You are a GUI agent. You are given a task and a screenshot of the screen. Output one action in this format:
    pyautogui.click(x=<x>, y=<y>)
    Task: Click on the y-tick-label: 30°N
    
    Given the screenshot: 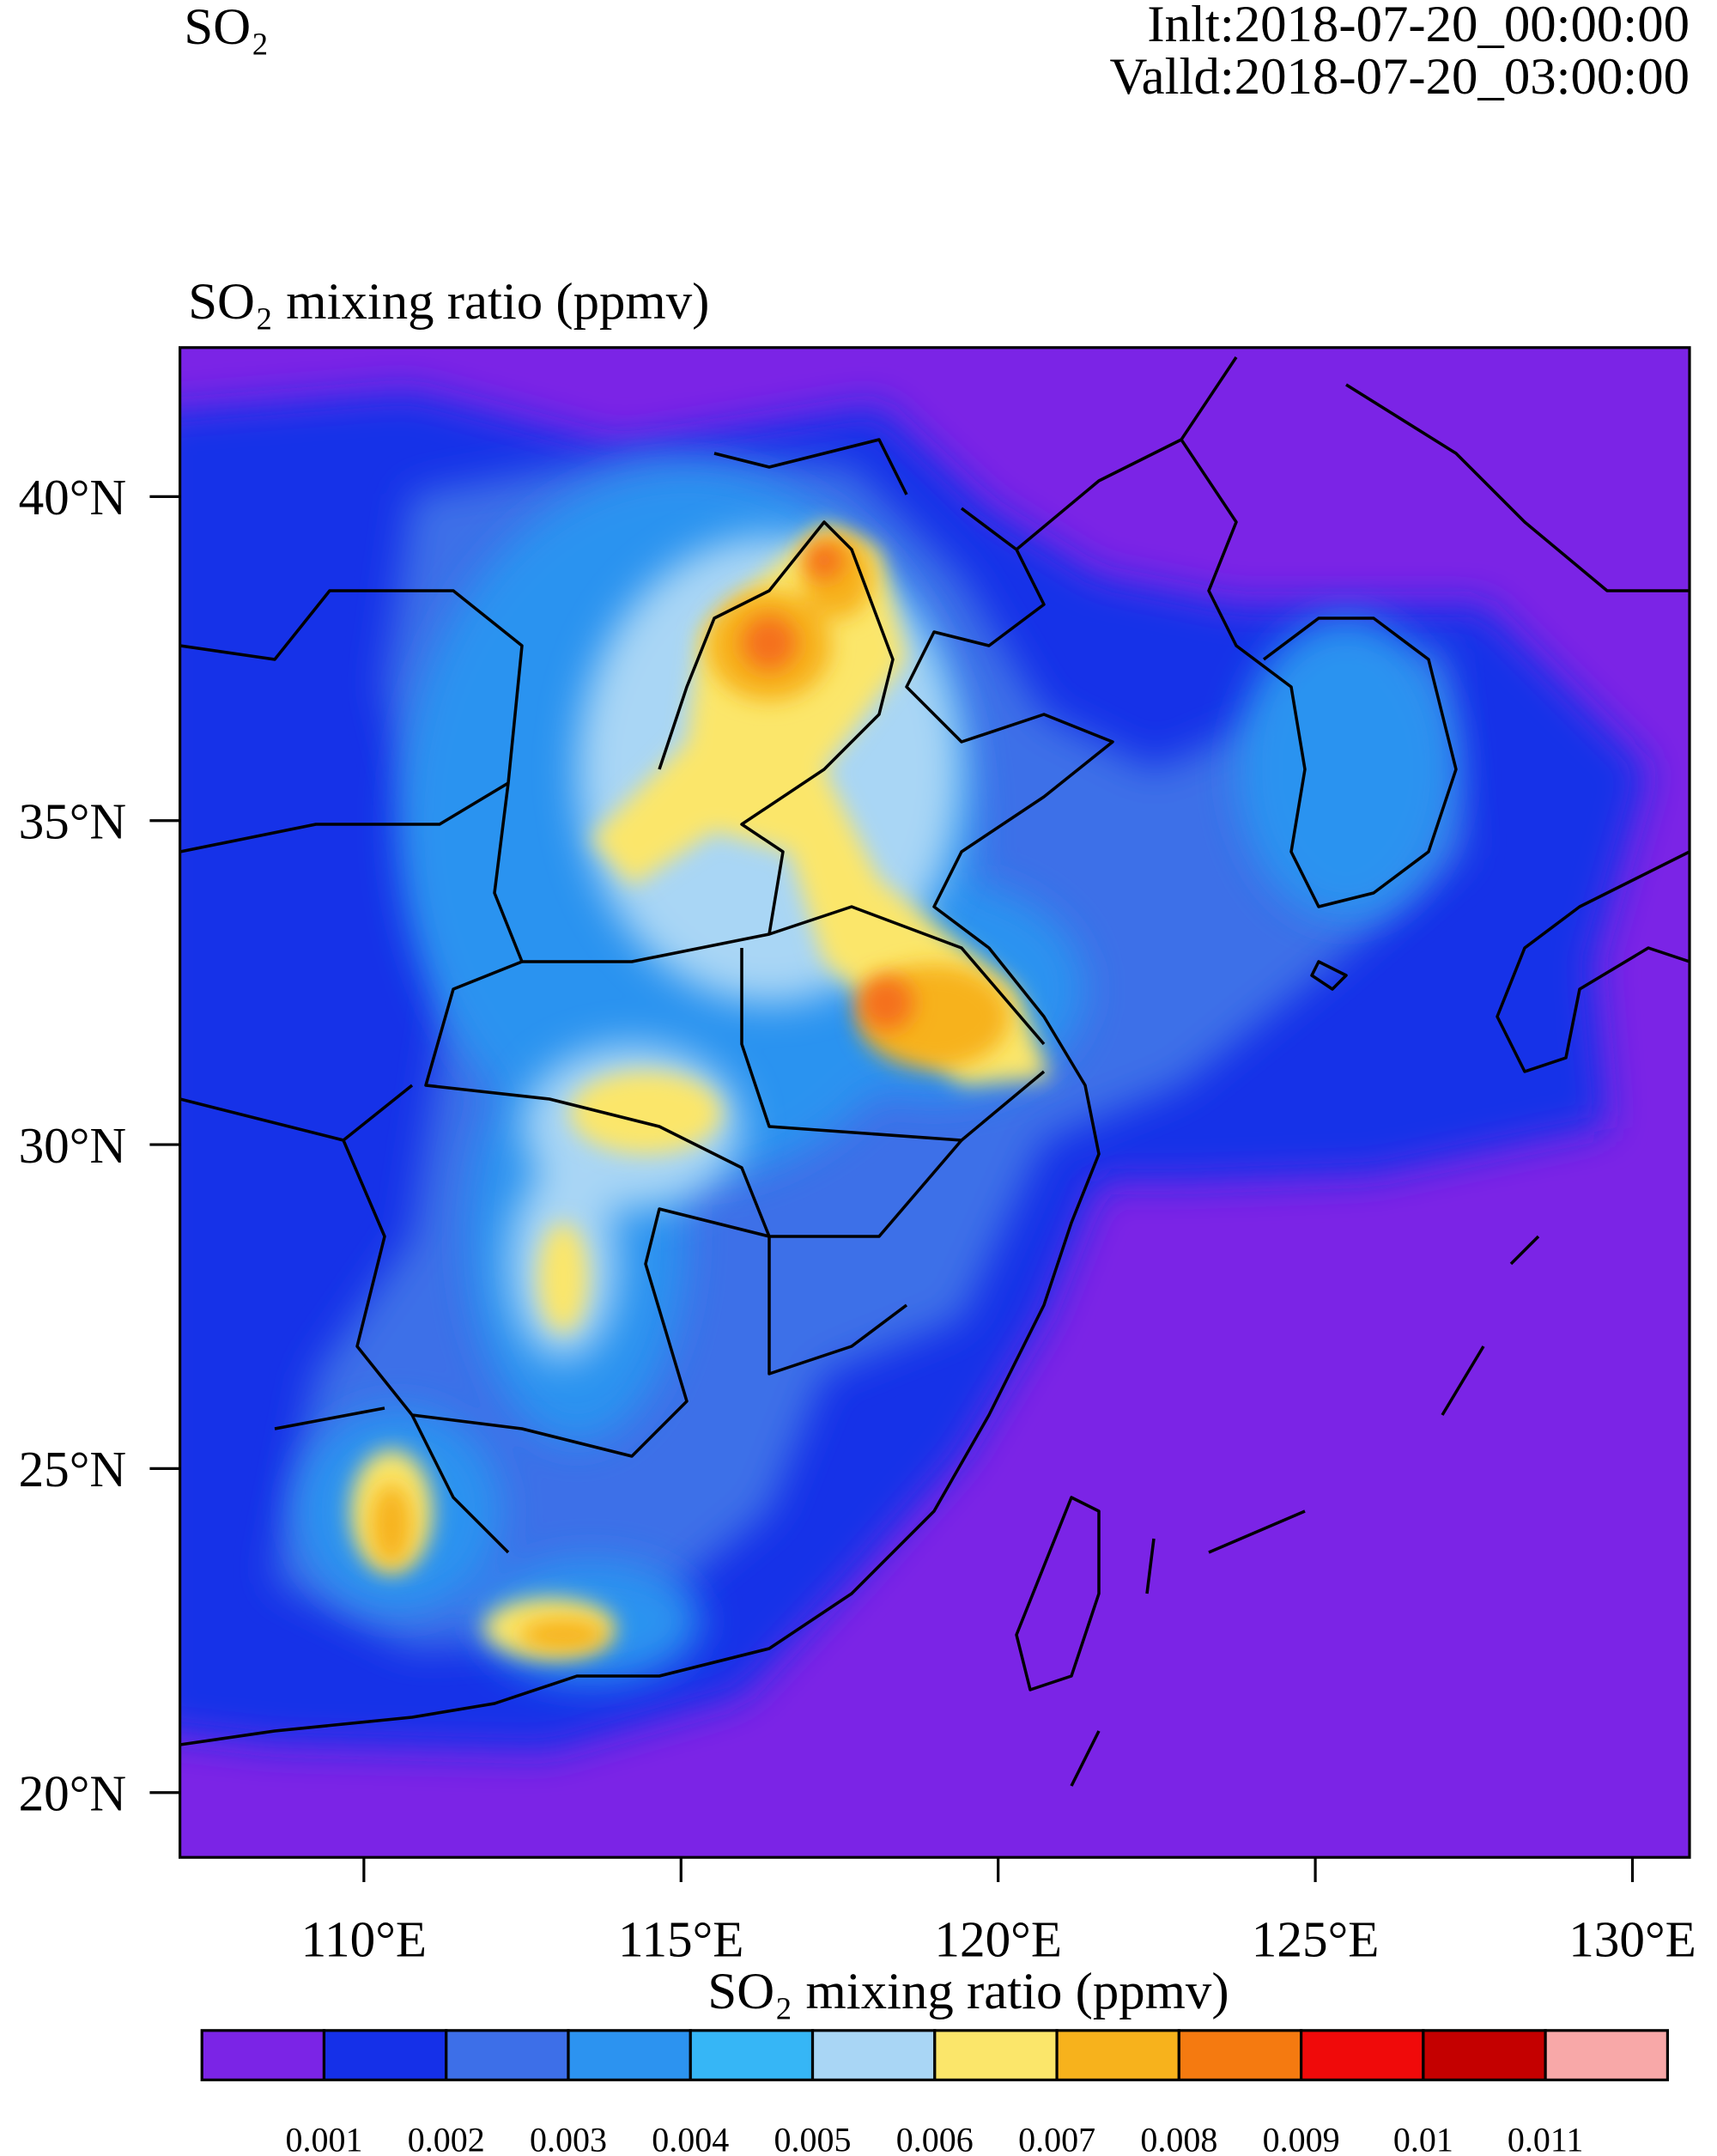 What is the action you would take?
    pyautogui.click(x=73, y=1145)
    